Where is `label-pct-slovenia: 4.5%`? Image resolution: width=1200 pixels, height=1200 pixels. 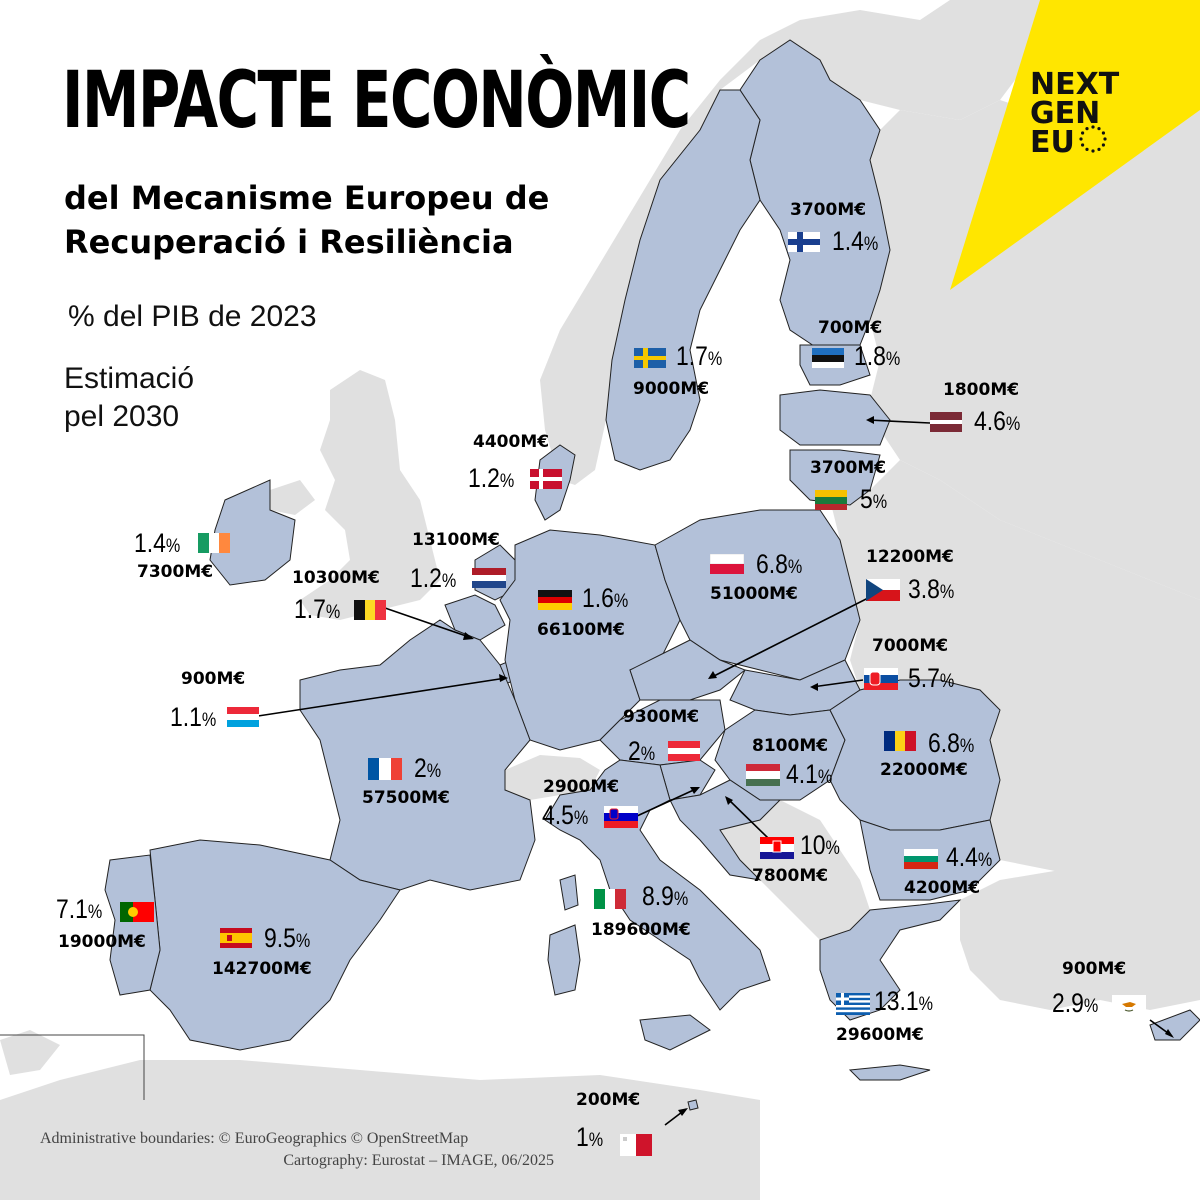 label-pct-slovenia: 4.5% is located at coordinates (565, 815).